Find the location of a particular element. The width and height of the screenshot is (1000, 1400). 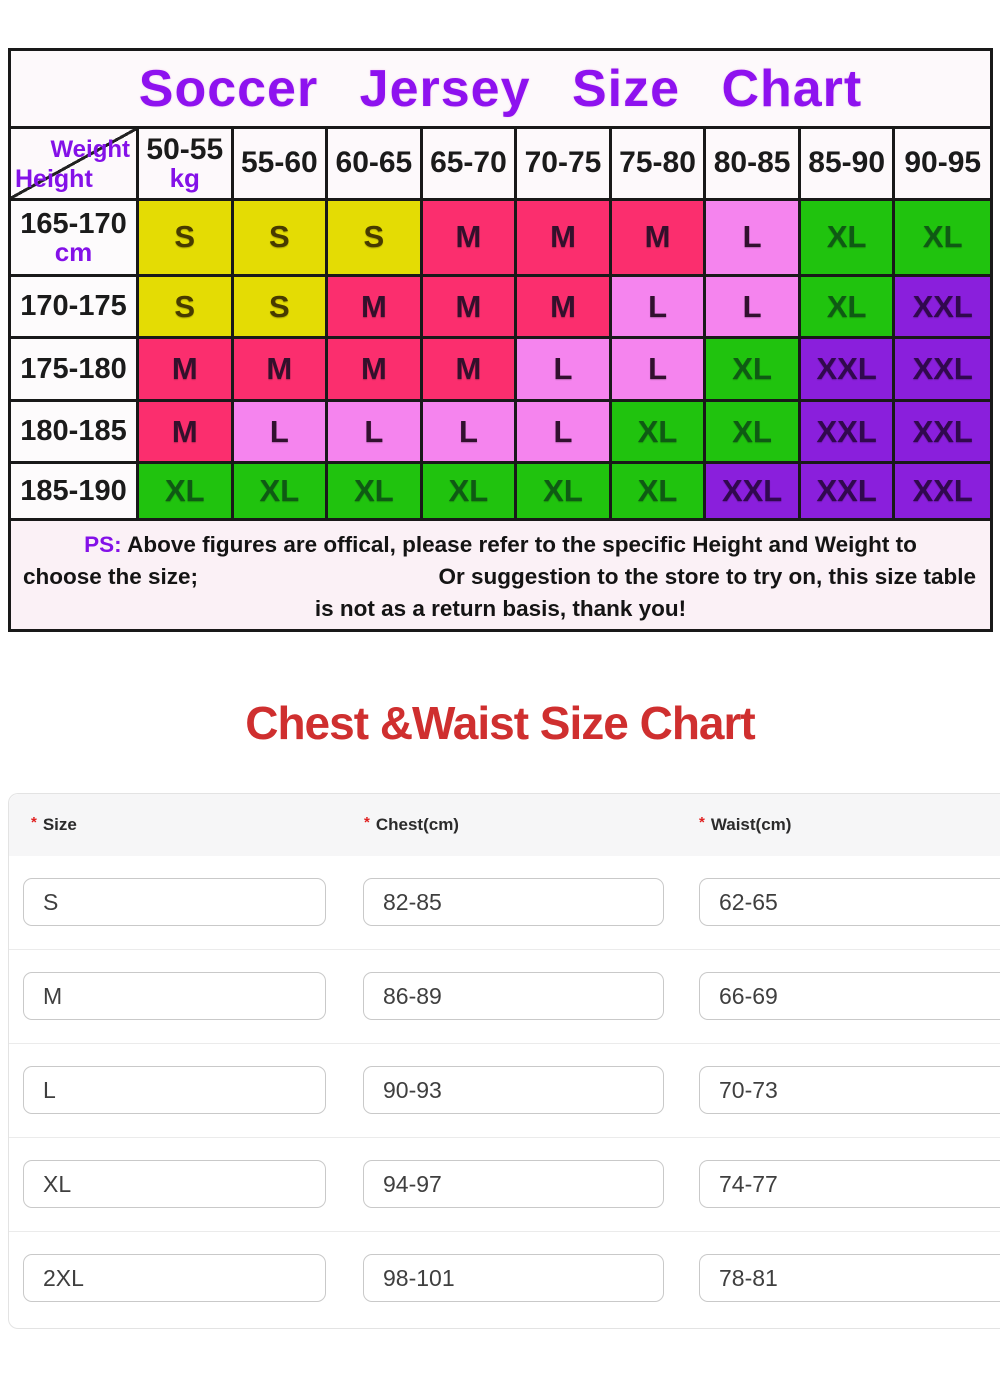

height-row-label: 185-190 is located at coordinates (75, 491).